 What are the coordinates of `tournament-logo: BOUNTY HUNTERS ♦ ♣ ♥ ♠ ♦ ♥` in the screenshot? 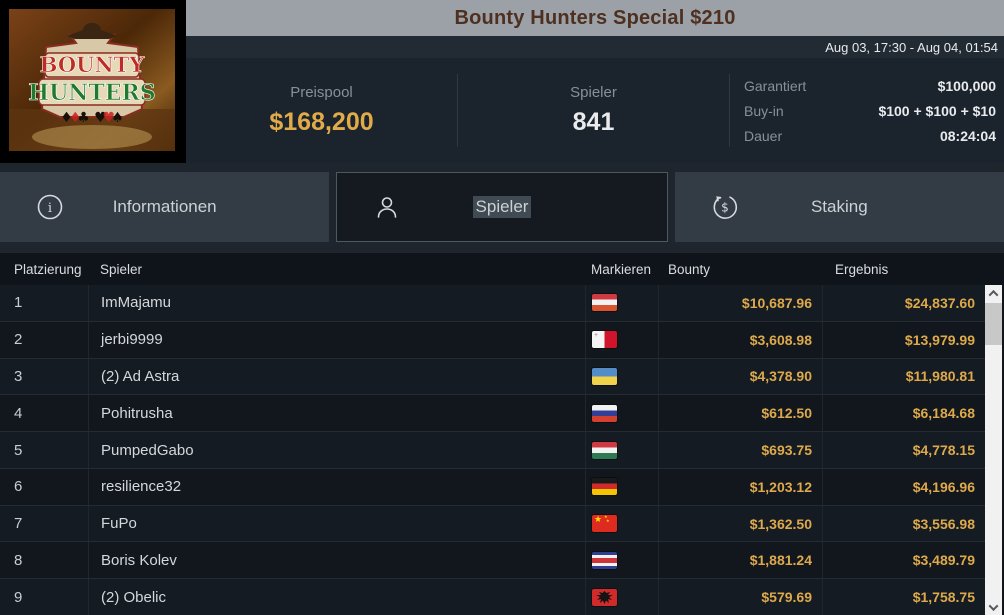 It's located at (93, 81).